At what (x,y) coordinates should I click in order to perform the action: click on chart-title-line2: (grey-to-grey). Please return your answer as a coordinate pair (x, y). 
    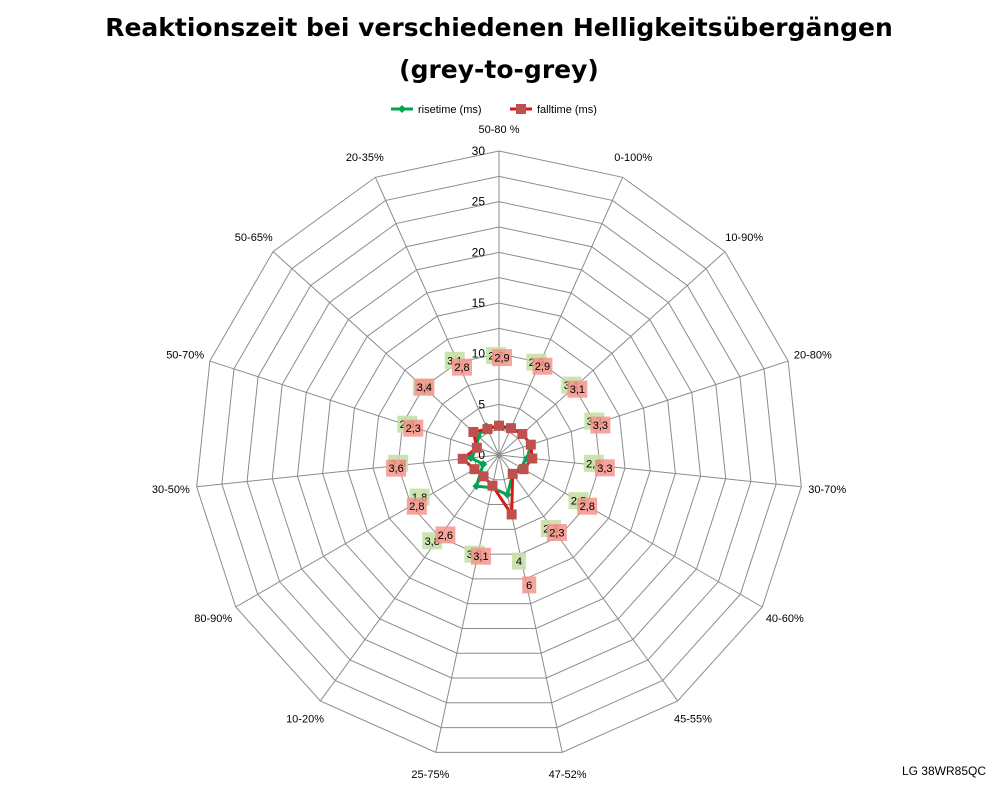
    Looking at the image, I should click on (499, 69).